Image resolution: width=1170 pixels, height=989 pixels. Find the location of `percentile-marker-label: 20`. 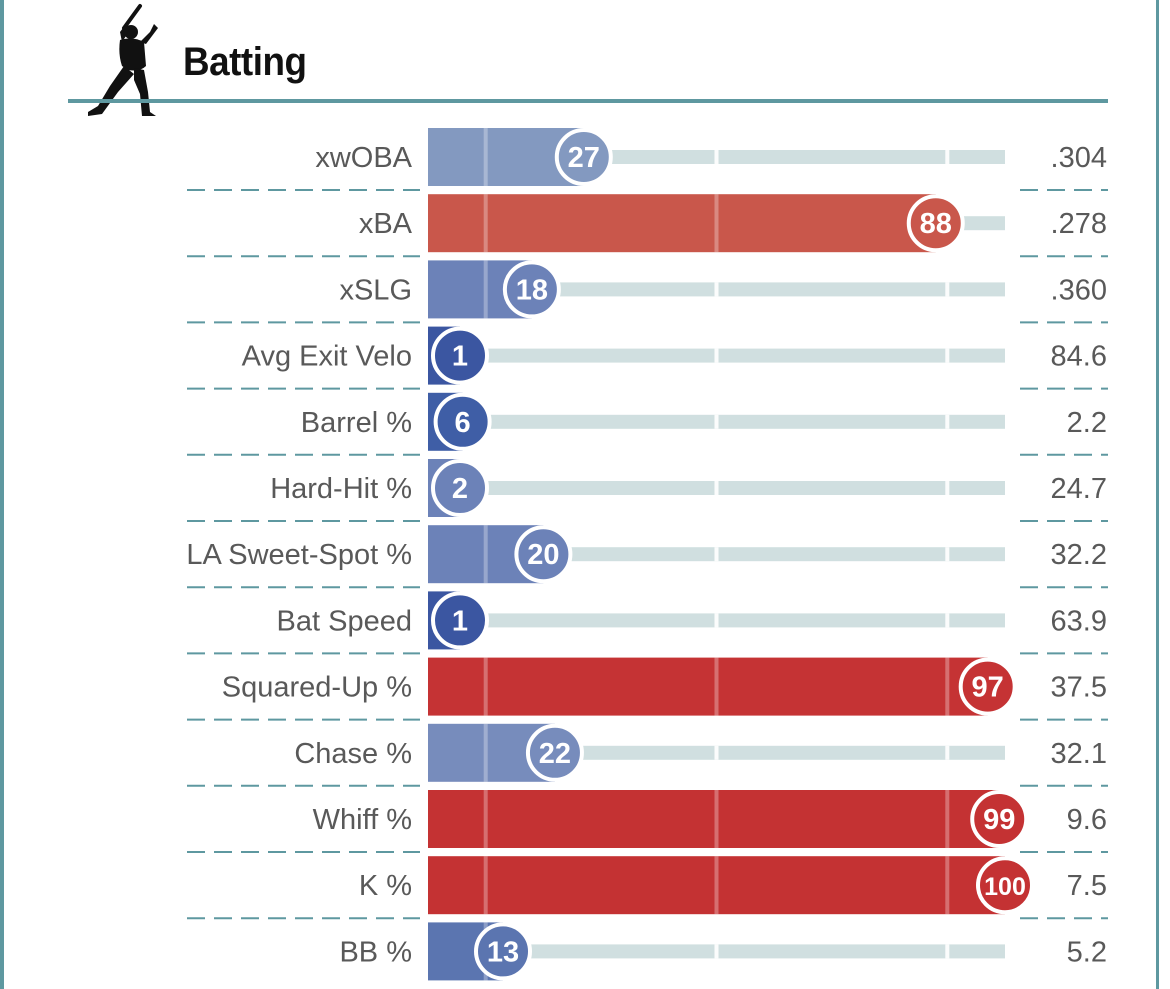

percentile-marker-label: 20 is located at coordinates (543, 555).